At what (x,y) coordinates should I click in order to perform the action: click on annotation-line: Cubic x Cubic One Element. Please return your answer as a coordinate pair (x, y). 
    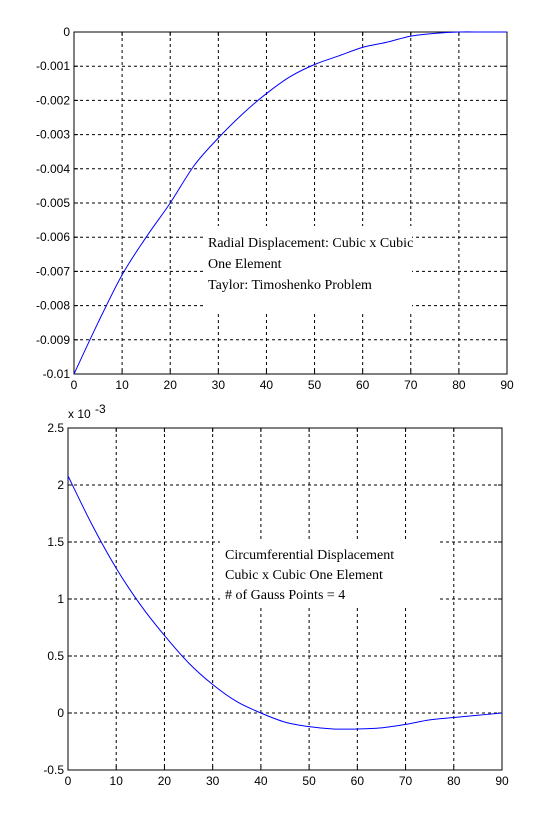
    Looking at the image, I should click on (304, 575).